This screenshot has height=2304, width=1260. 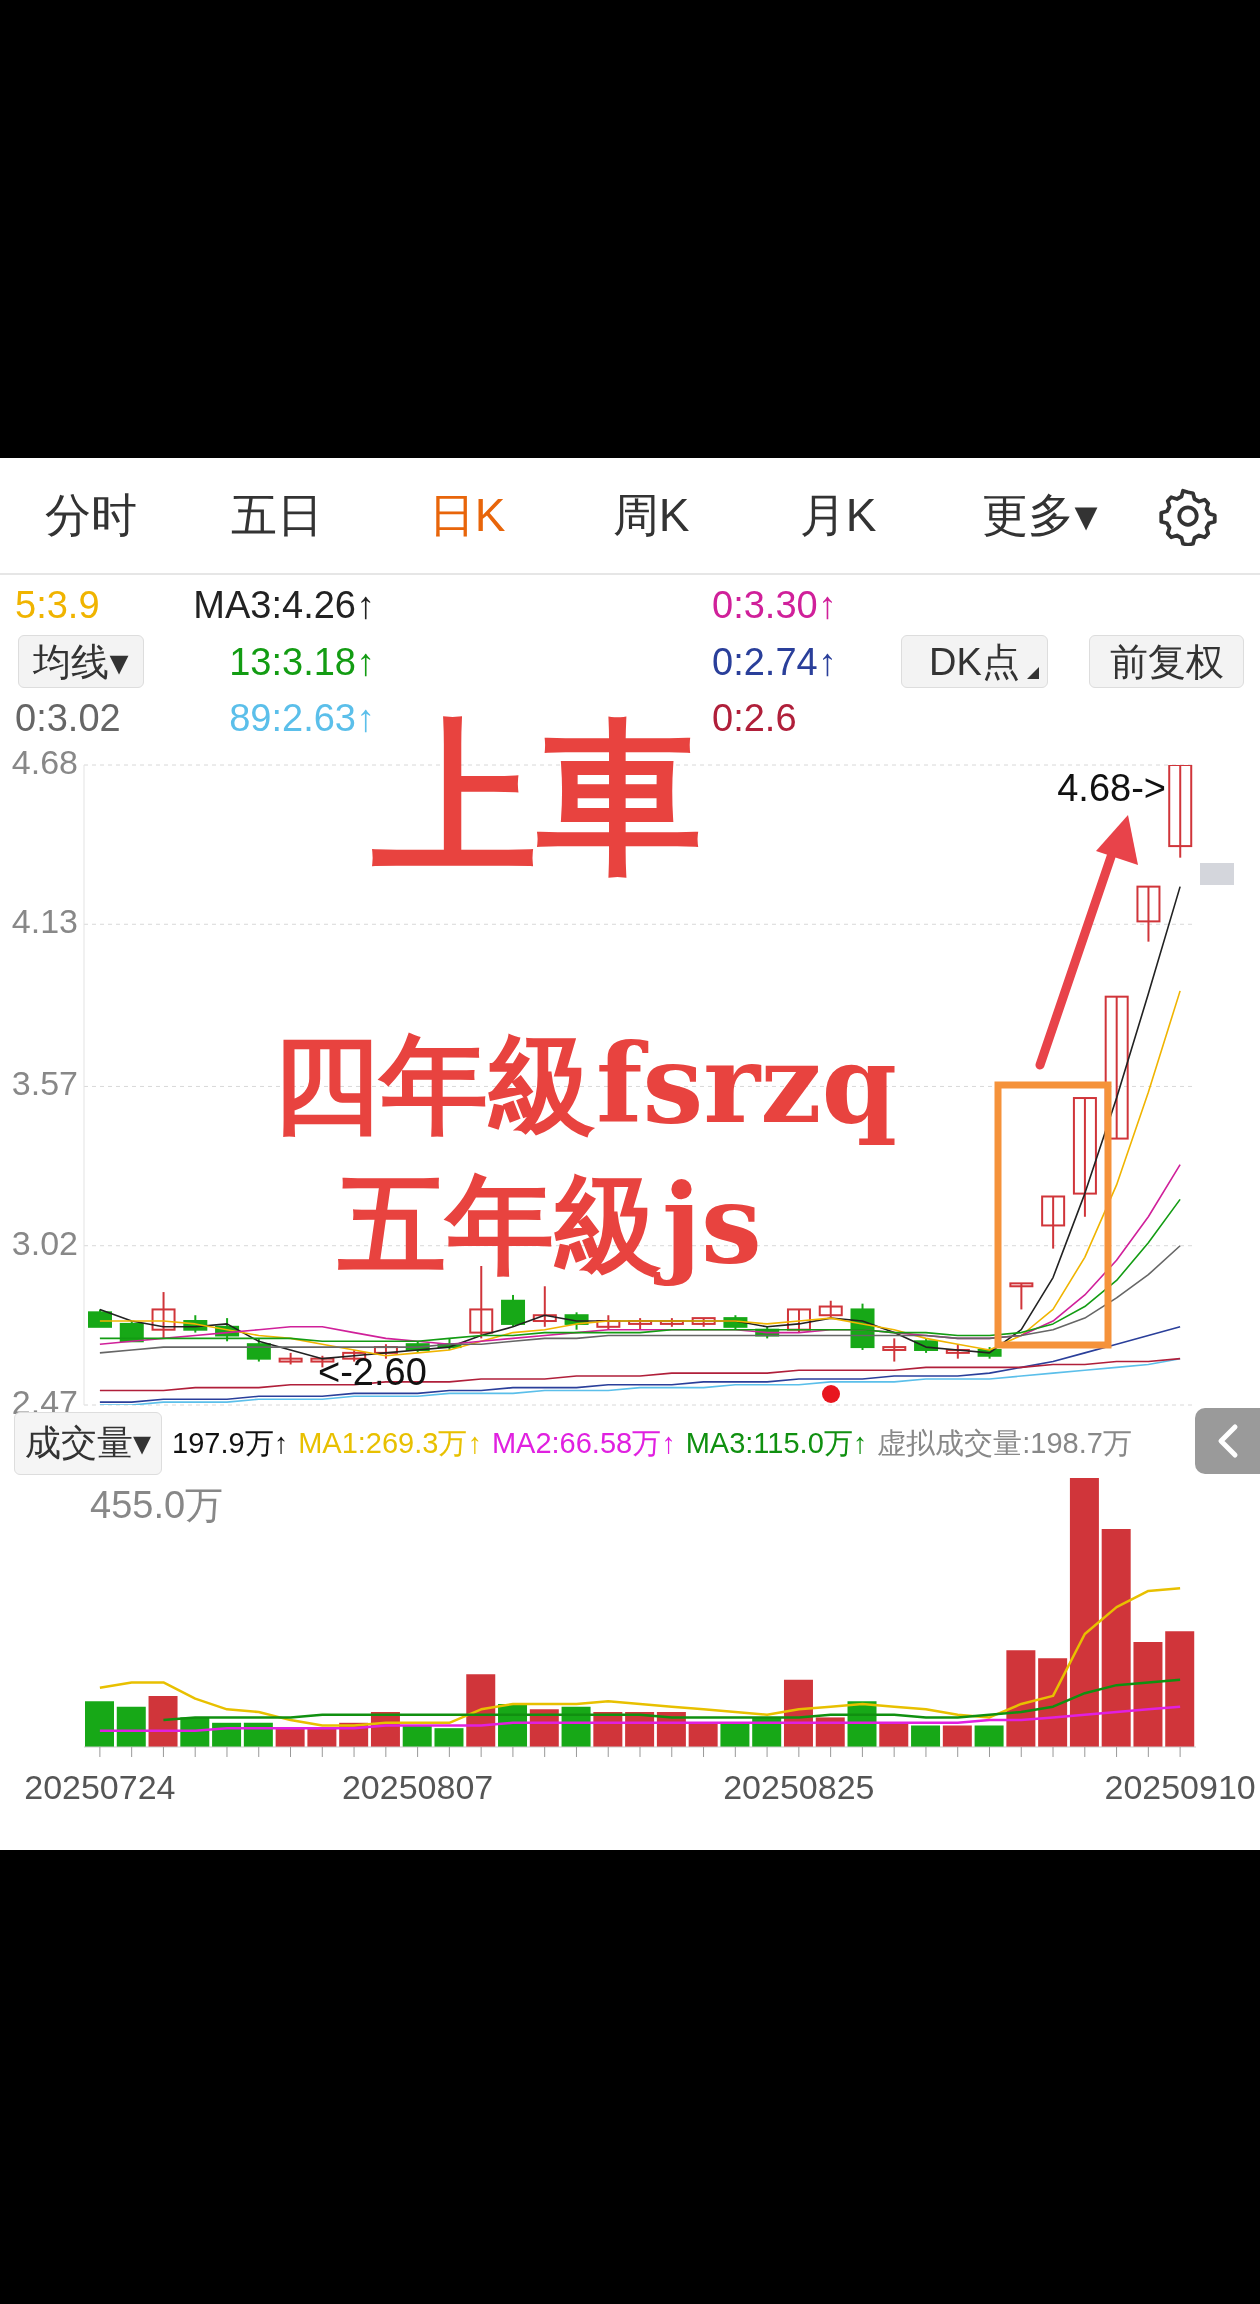 I want to click on x-tick-label: 20250910, so click(x=1180, y=1787).